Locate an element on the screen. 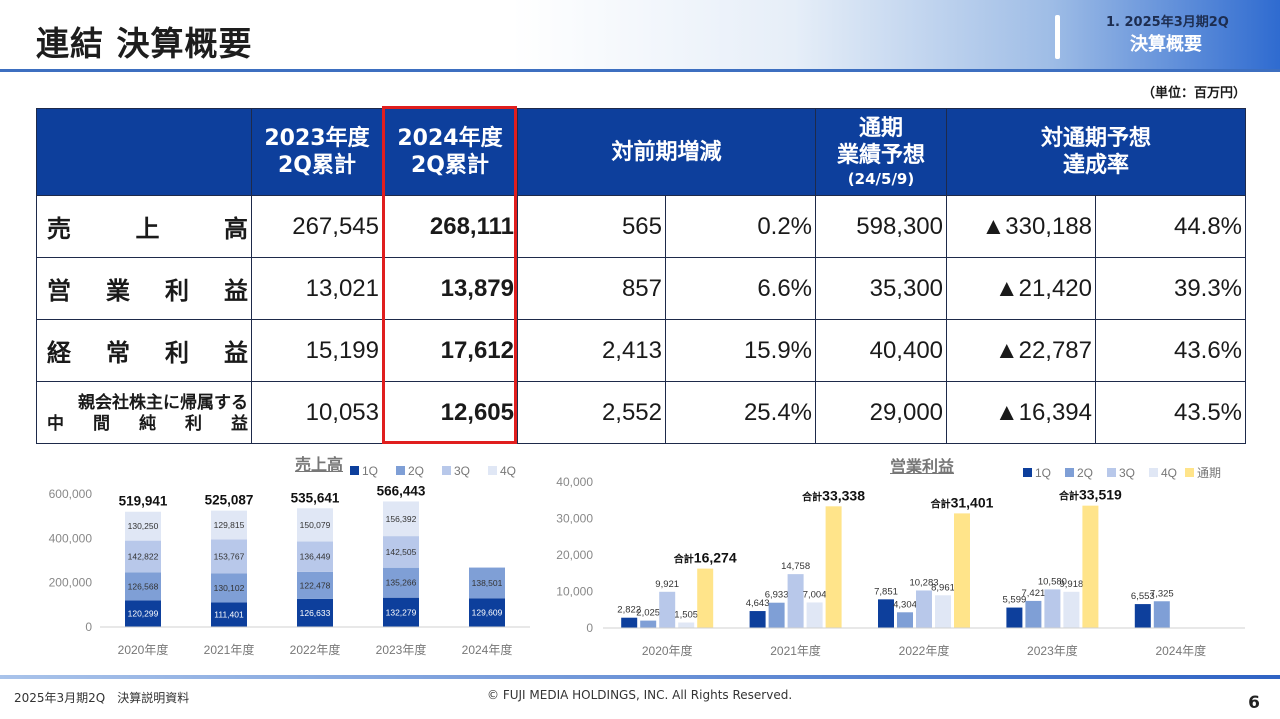 The image size is (1280, 719). data-label: 5,599 is located at coordinates (1015, 600).